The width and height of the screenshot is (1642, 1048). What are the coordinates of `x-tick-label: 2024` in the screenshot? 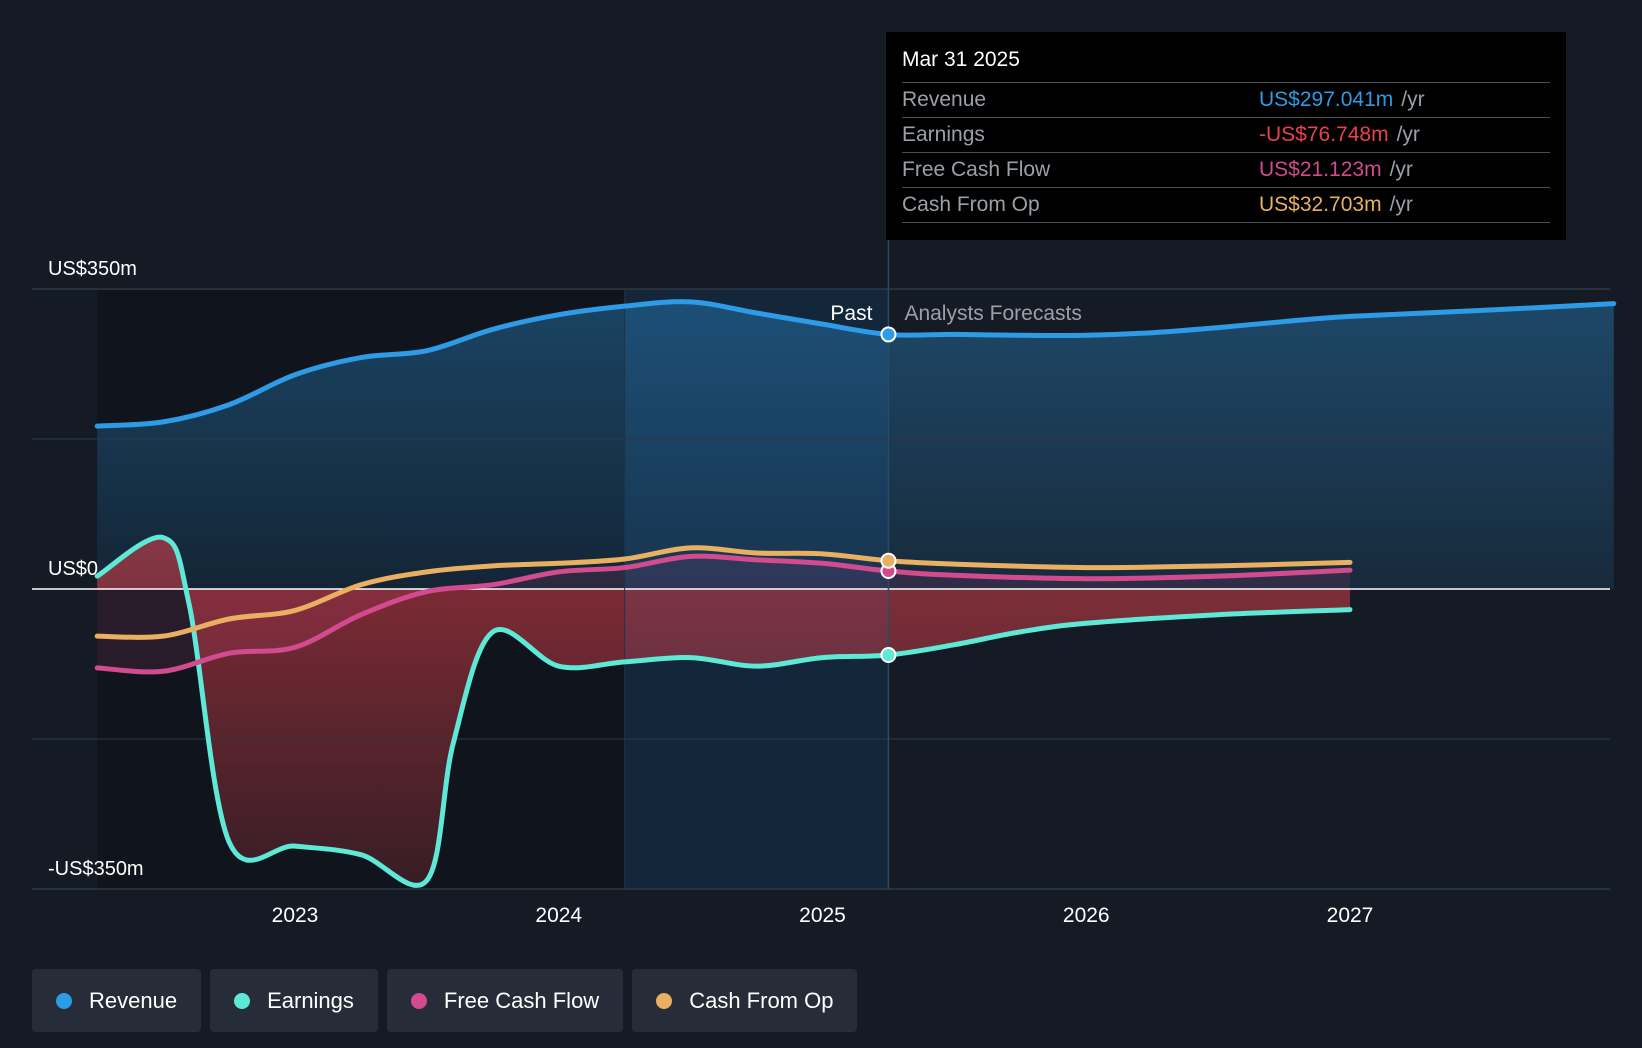 It's located at (558, 915).